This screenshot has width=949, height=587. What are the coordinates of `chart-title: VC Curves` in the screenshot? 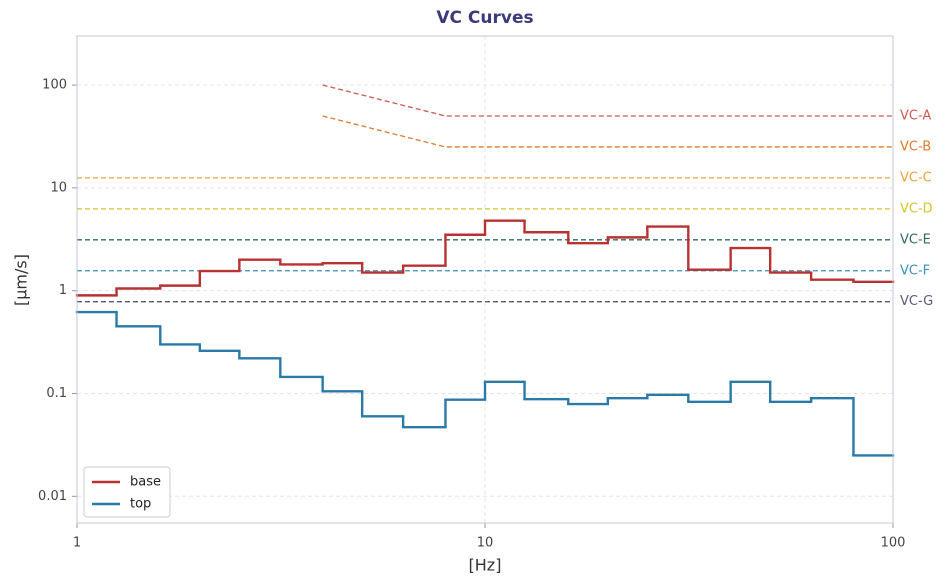 It's located at (484, 18).